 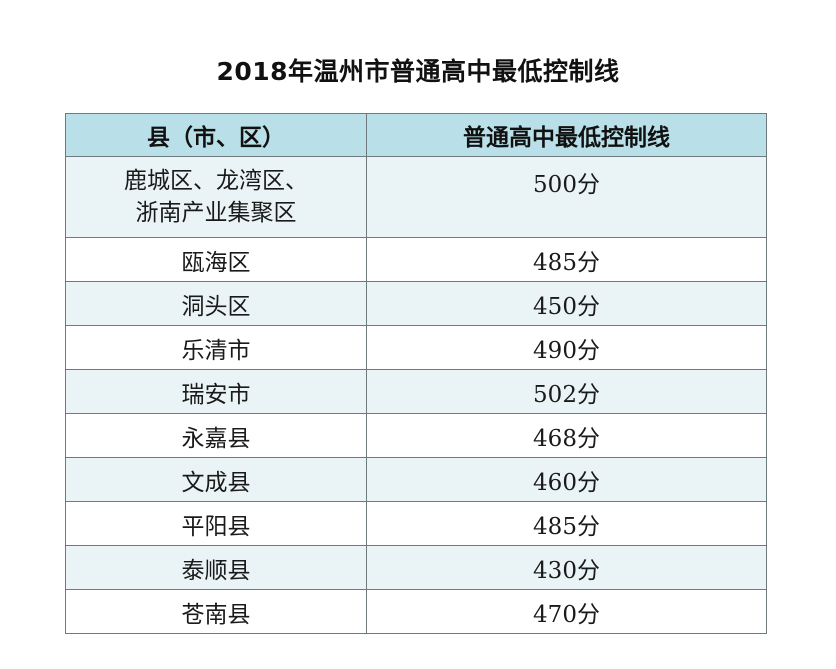 I want to click on header-county: 县（市、区）, so click(x=216, y=135).